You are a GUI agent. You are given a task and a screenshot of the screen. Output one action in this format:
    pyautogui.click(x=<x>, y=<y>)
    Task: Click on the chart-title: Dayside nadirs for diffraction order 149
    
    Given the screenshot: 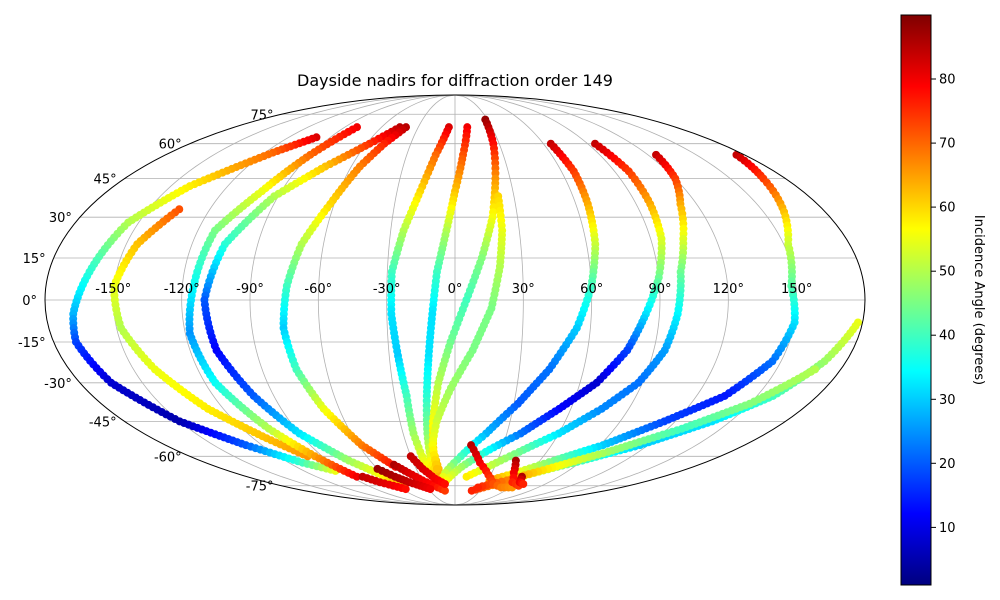 What is the action you would take?
    pyautogui.click(x=455, y=80)
    